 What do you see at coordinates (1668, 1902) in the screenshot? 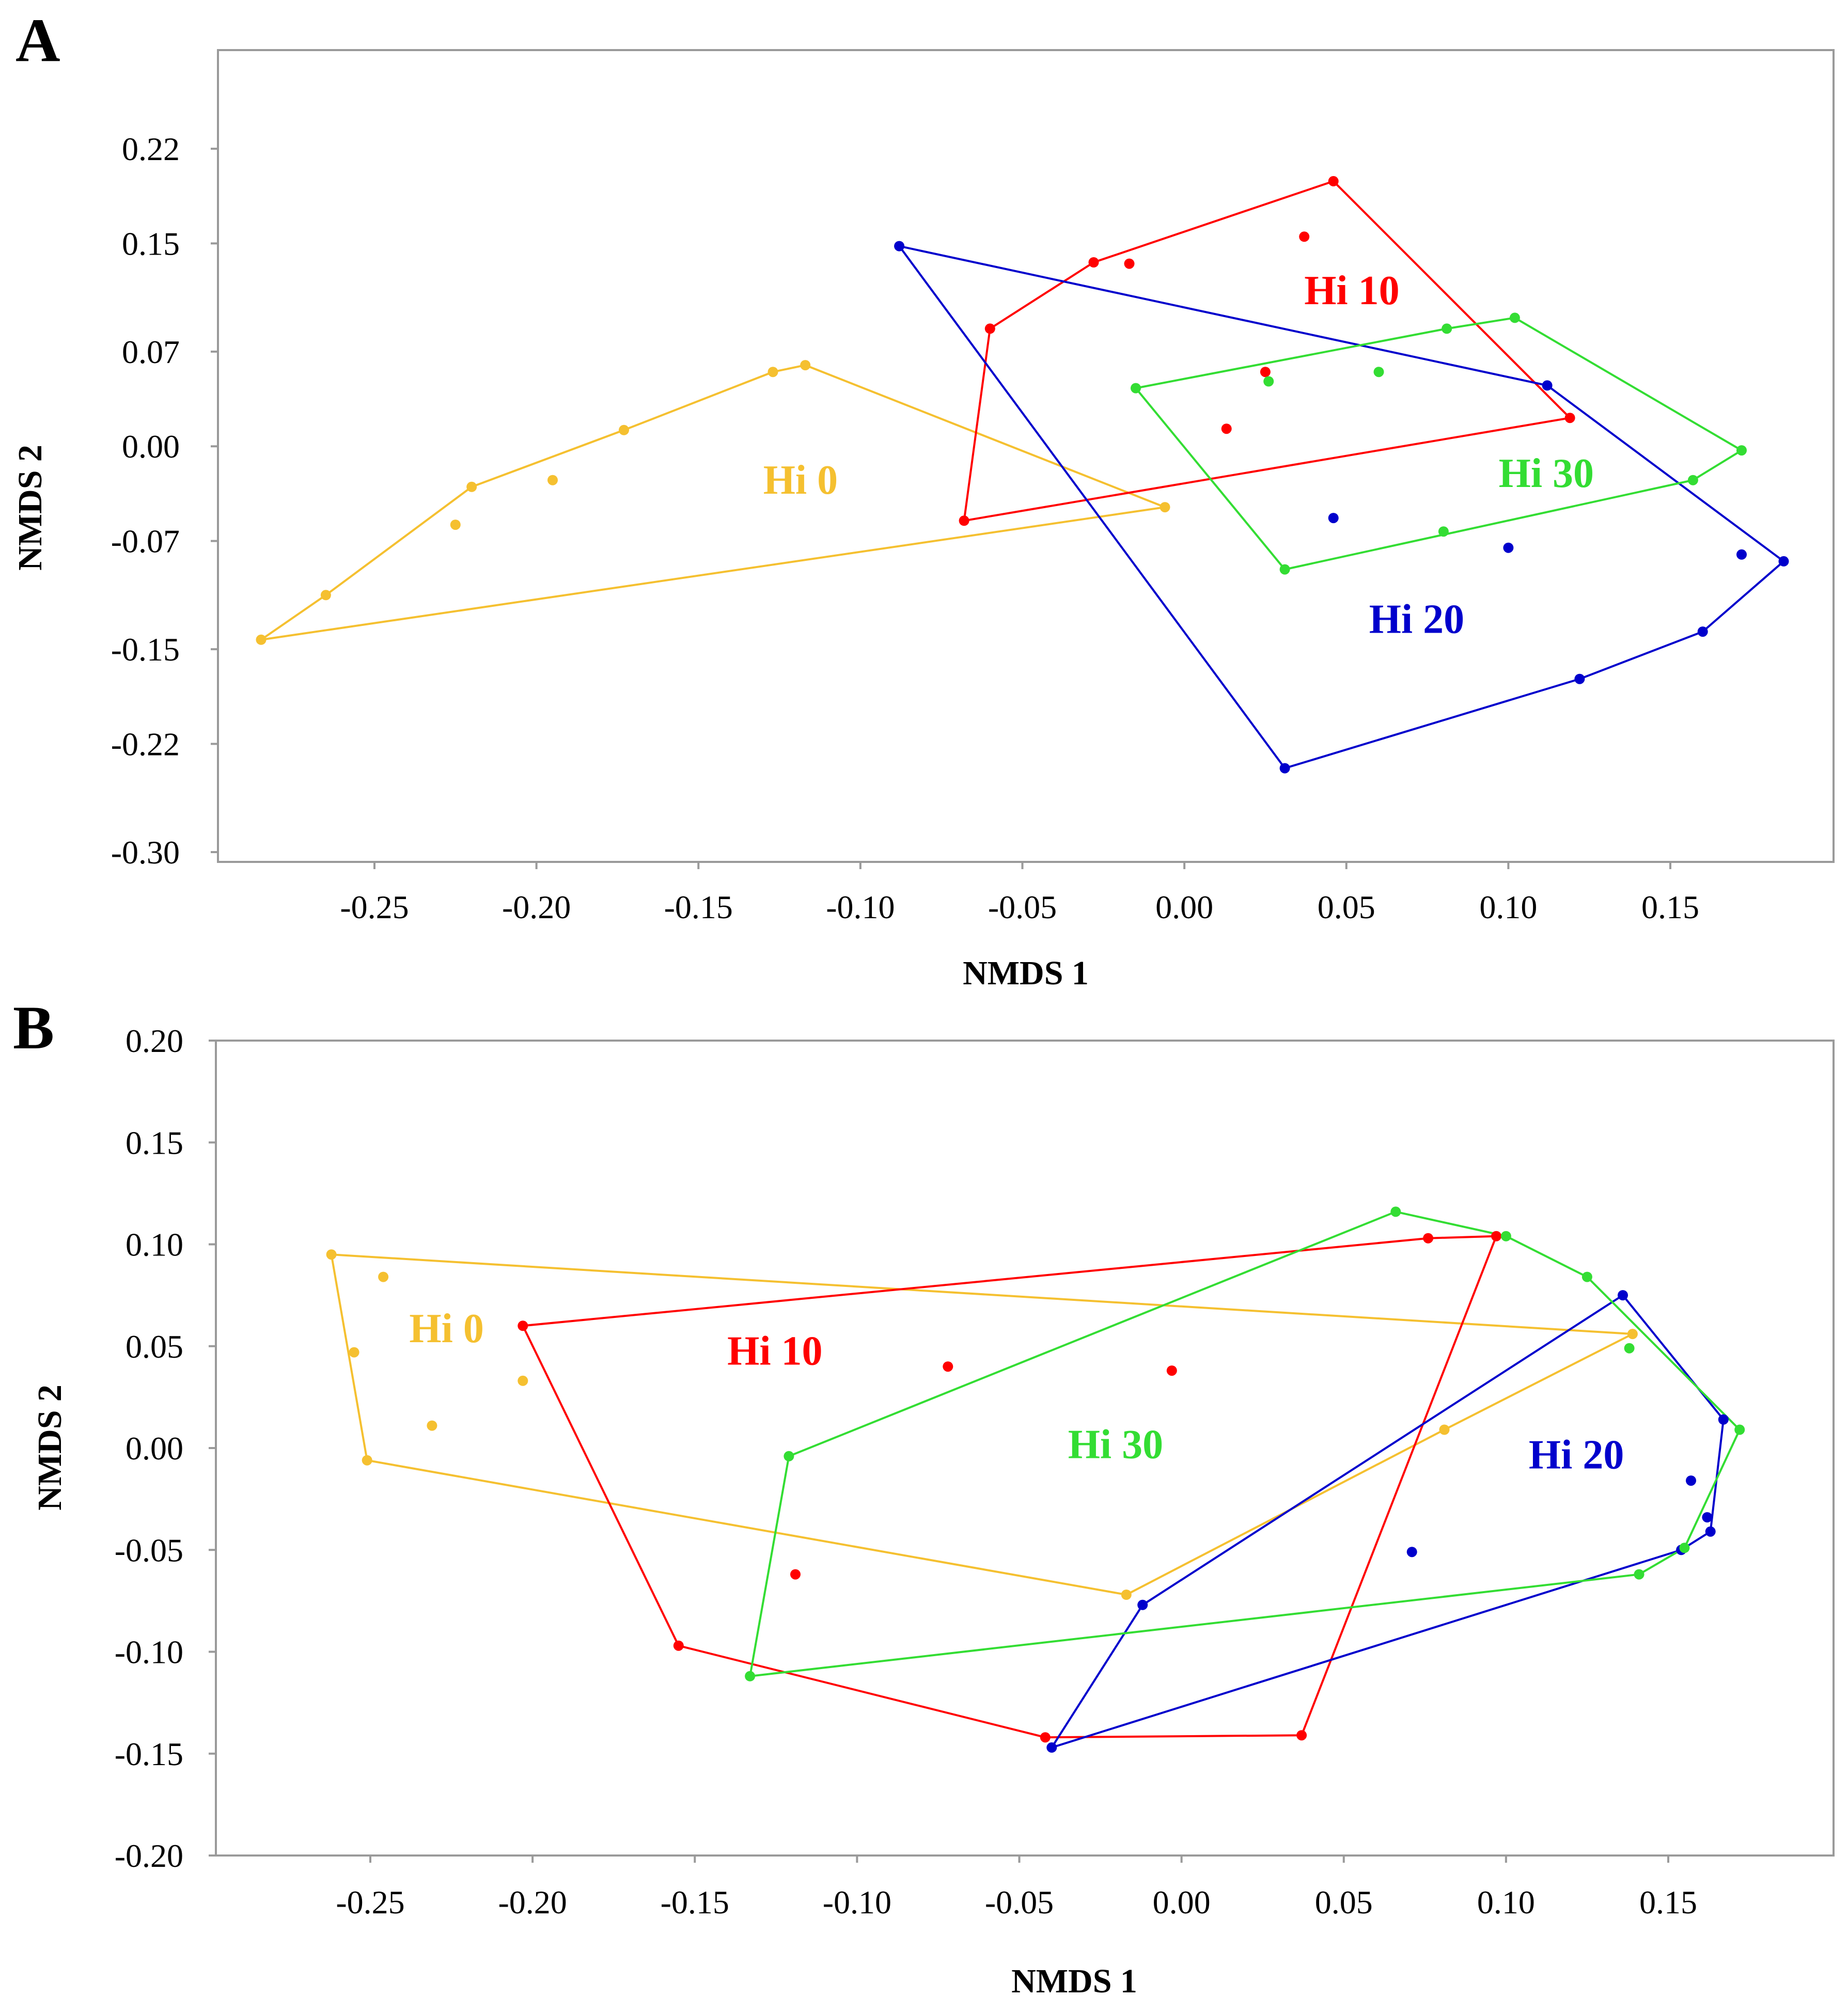
I see `panel-b-x-tick-label: 0.15` at bounding box center [1668, 1902].